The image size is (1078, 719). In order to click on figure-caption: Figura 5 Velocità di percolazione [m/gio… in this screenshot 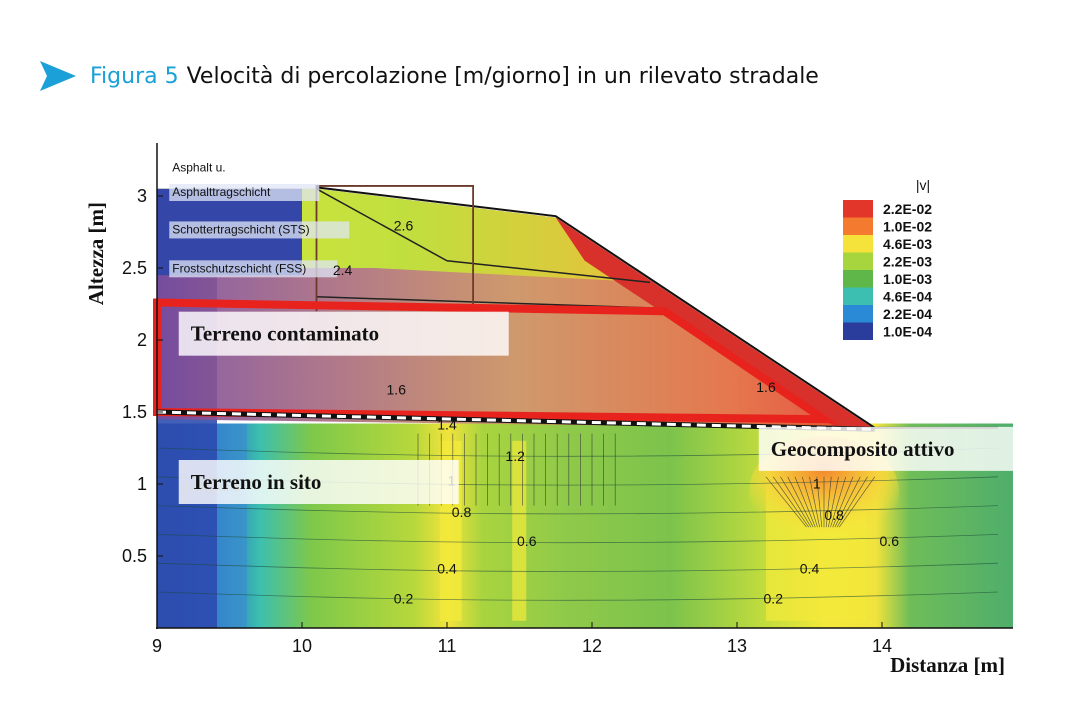, I will do `click(428, 76)`.